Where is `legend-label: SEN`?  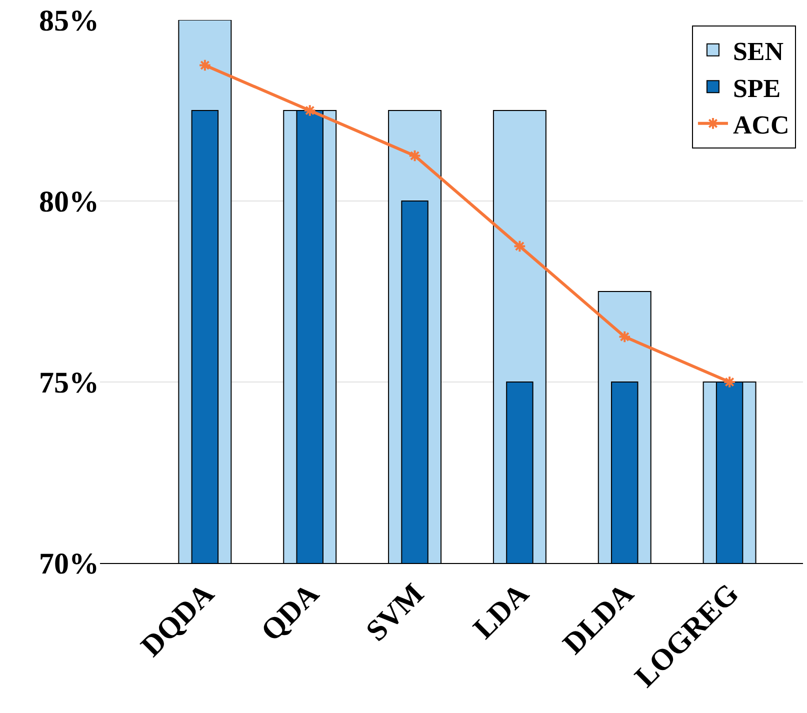 legend-label: SEN is located at coordinates (758, 51).